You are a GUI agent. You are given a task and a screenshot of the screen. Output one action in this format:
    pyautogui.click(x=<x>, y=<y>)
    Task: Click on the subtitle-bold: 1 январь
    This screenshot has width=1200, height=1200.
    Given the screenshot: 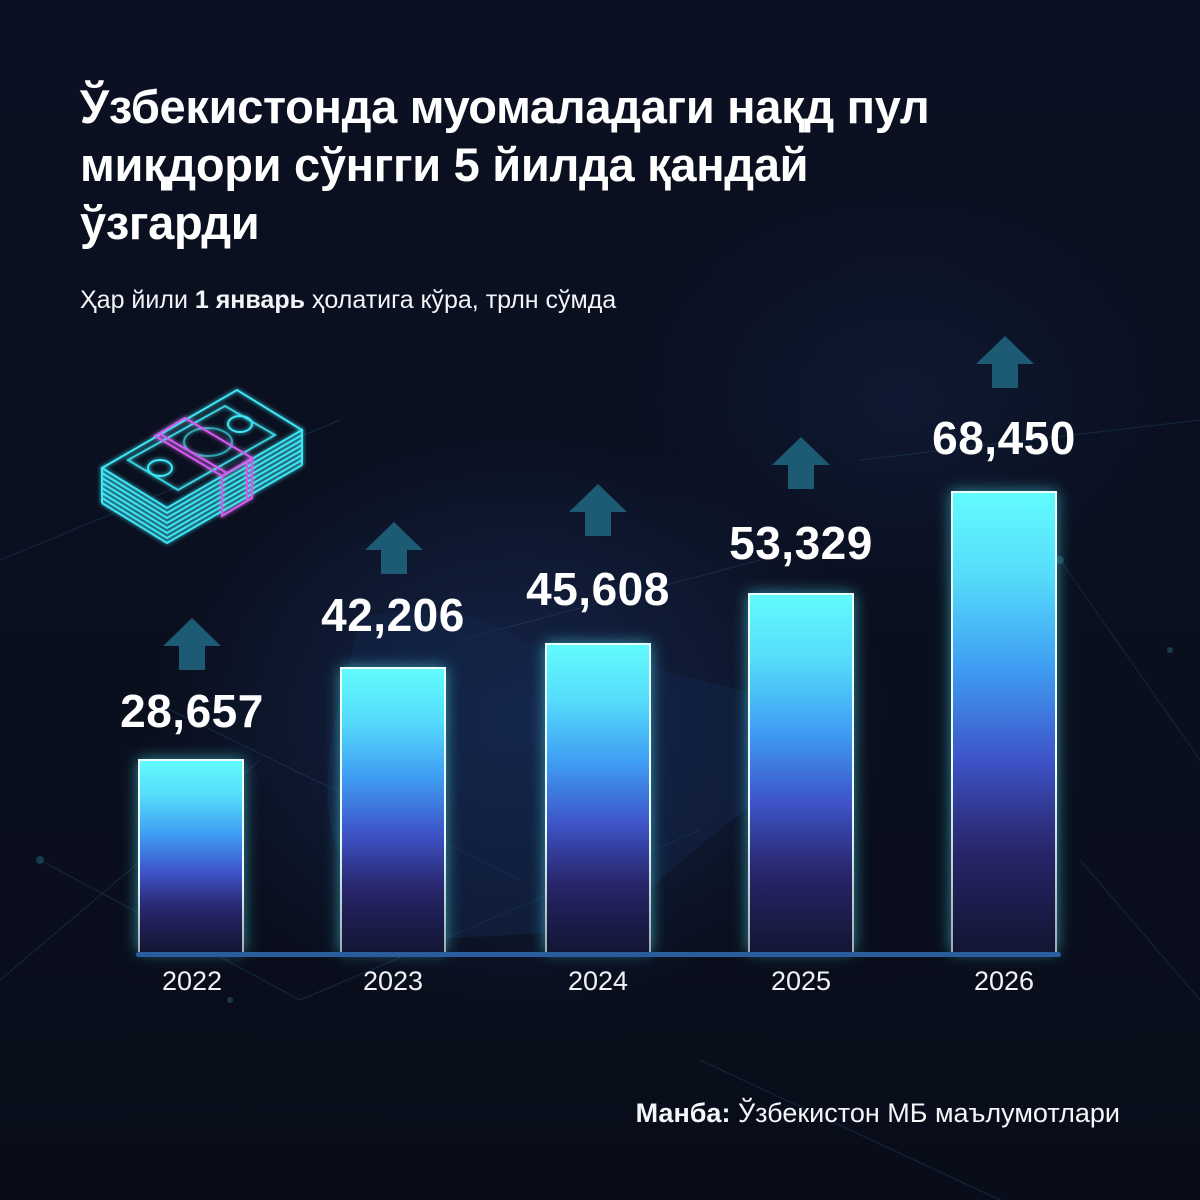 What is the action you would take?
    pyautogui.click(x=249, y=300)
    